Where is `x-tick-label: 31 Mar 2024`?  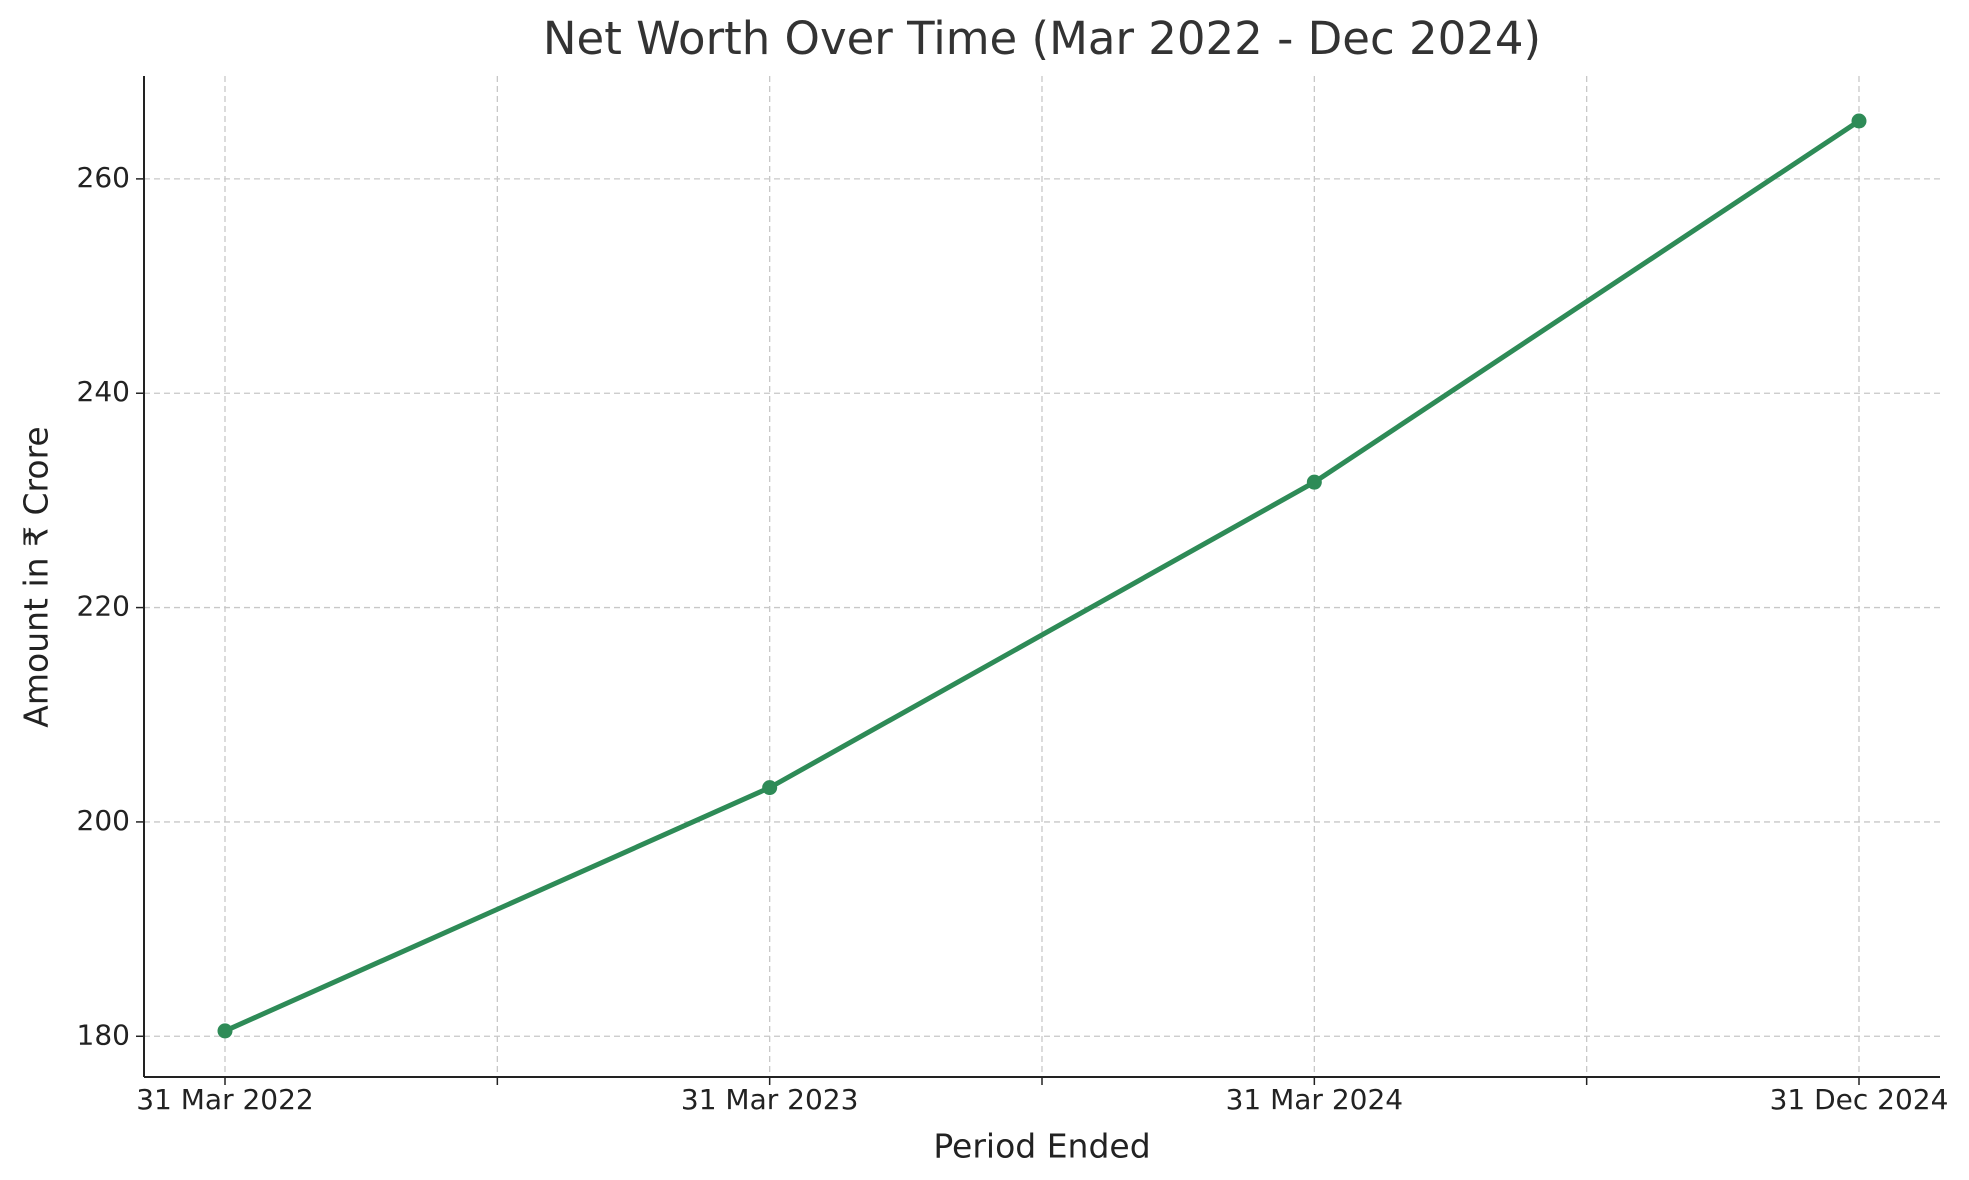 x-tick-label: 31 Mar 2024 is located at coordinates (1315, 1099).